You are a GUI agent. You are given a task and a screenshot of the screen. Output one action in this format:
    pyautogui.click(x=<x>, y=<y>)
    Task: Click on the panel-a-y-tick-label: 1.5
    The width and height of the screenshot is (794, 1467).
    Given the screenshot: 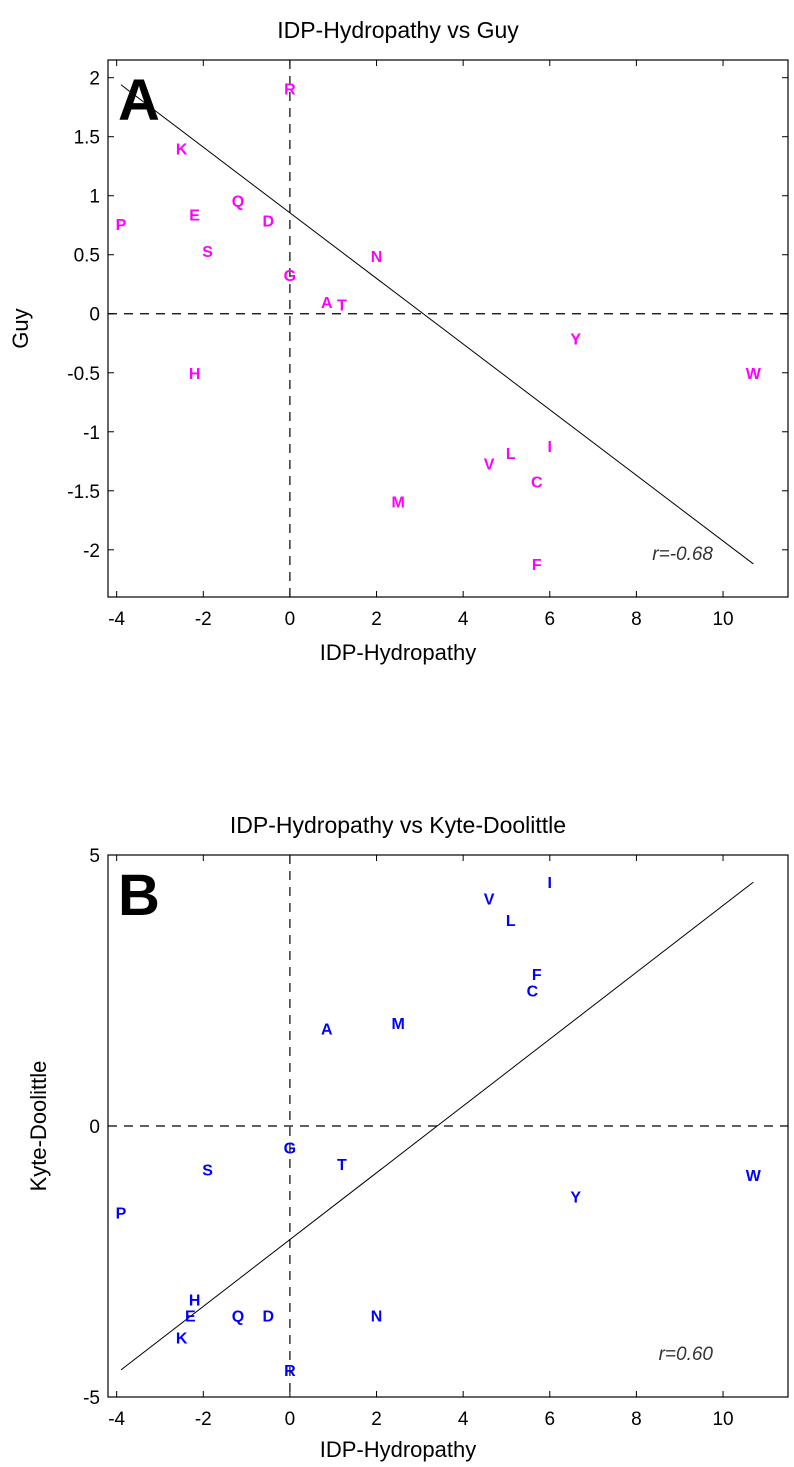 What is the action you would take?
    pyautogui.click(x=87, y=138)
    